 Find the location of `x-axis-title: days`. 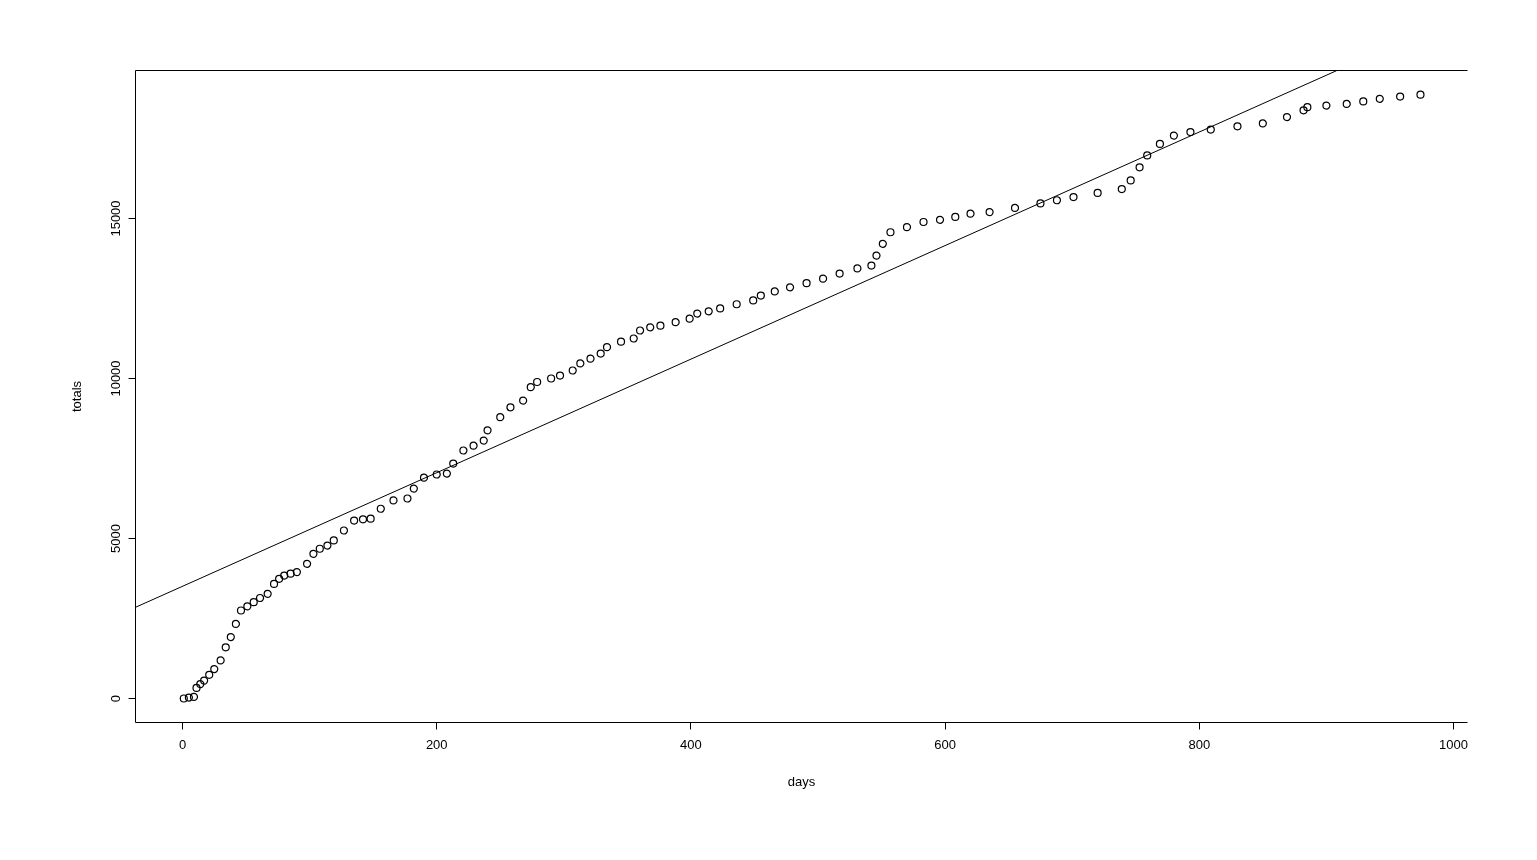

x-axis-title: days is located at coordinates (801, 781).